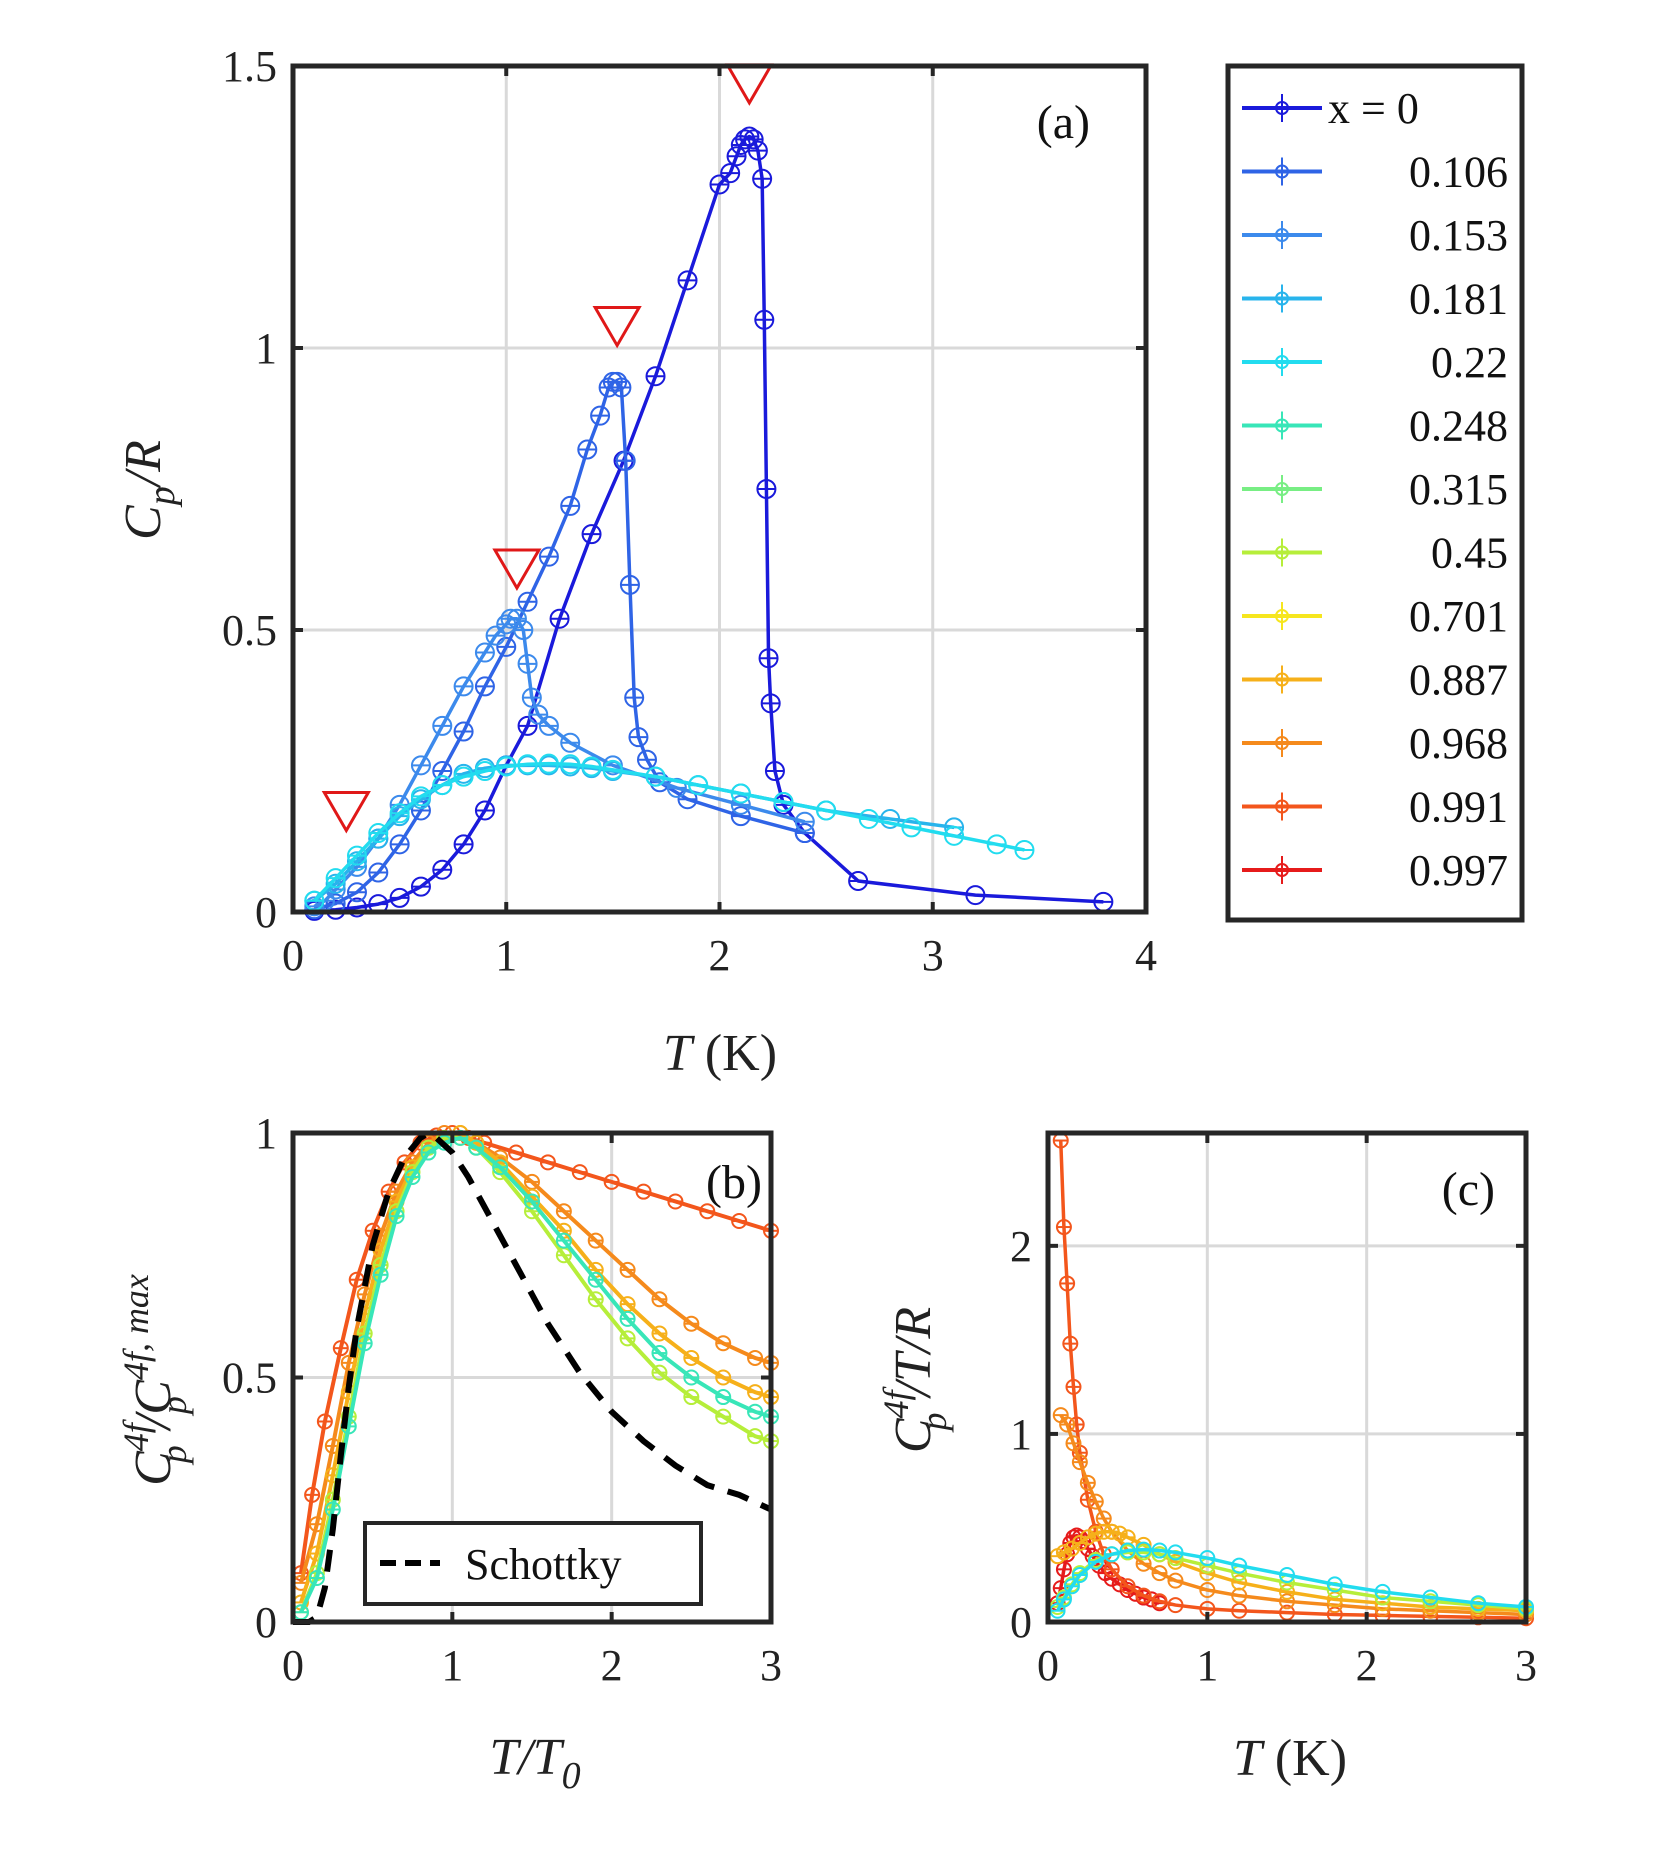 The height and width of the screenshot is (1850, 1661). I want to click on legend-label-0: x = 0, so click(1373, 108).